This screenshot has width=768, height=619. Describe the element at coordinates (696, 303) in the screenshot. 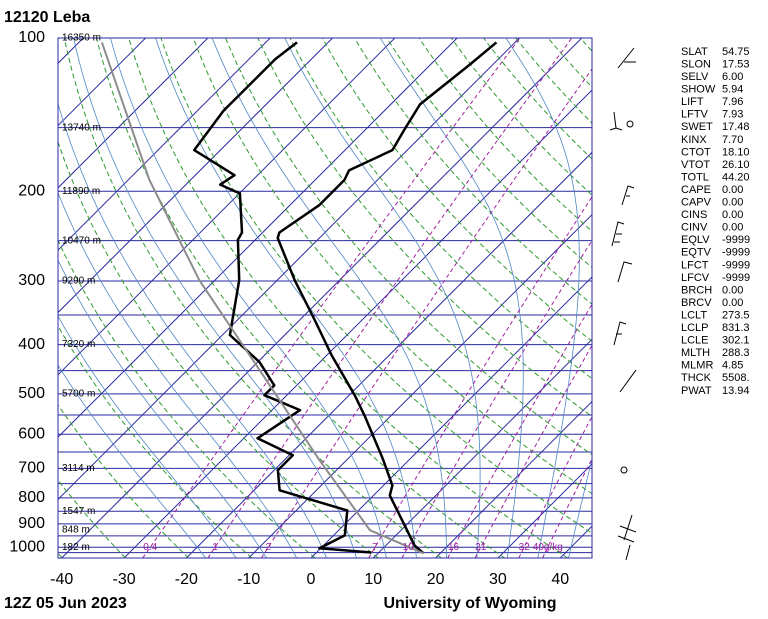

I see `index-key: BRCV` at that location.